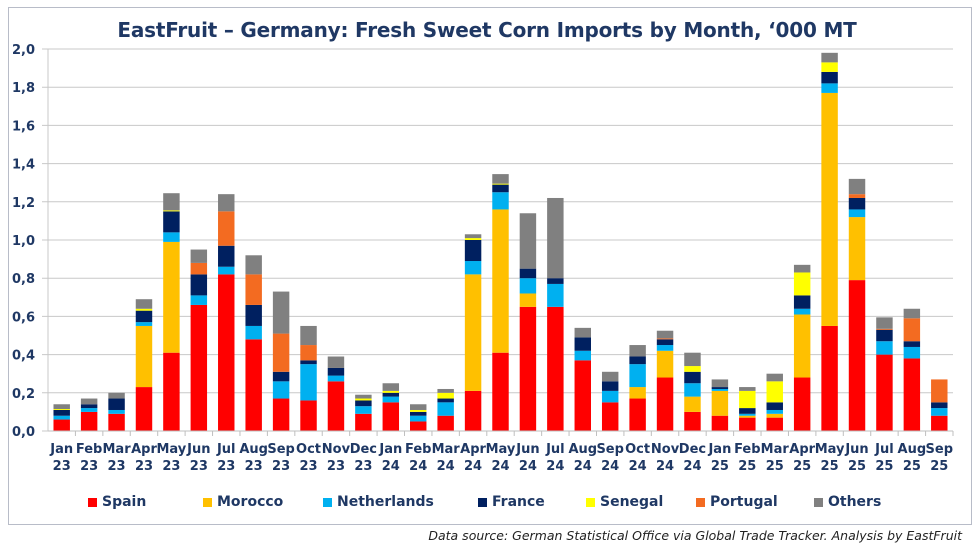 This screenshot has width=974, height=548. What do you see at coordinates (719, 449) in the screenshot?
I see `x-tick-label-month: Jan` at bounding box center [719, 449].